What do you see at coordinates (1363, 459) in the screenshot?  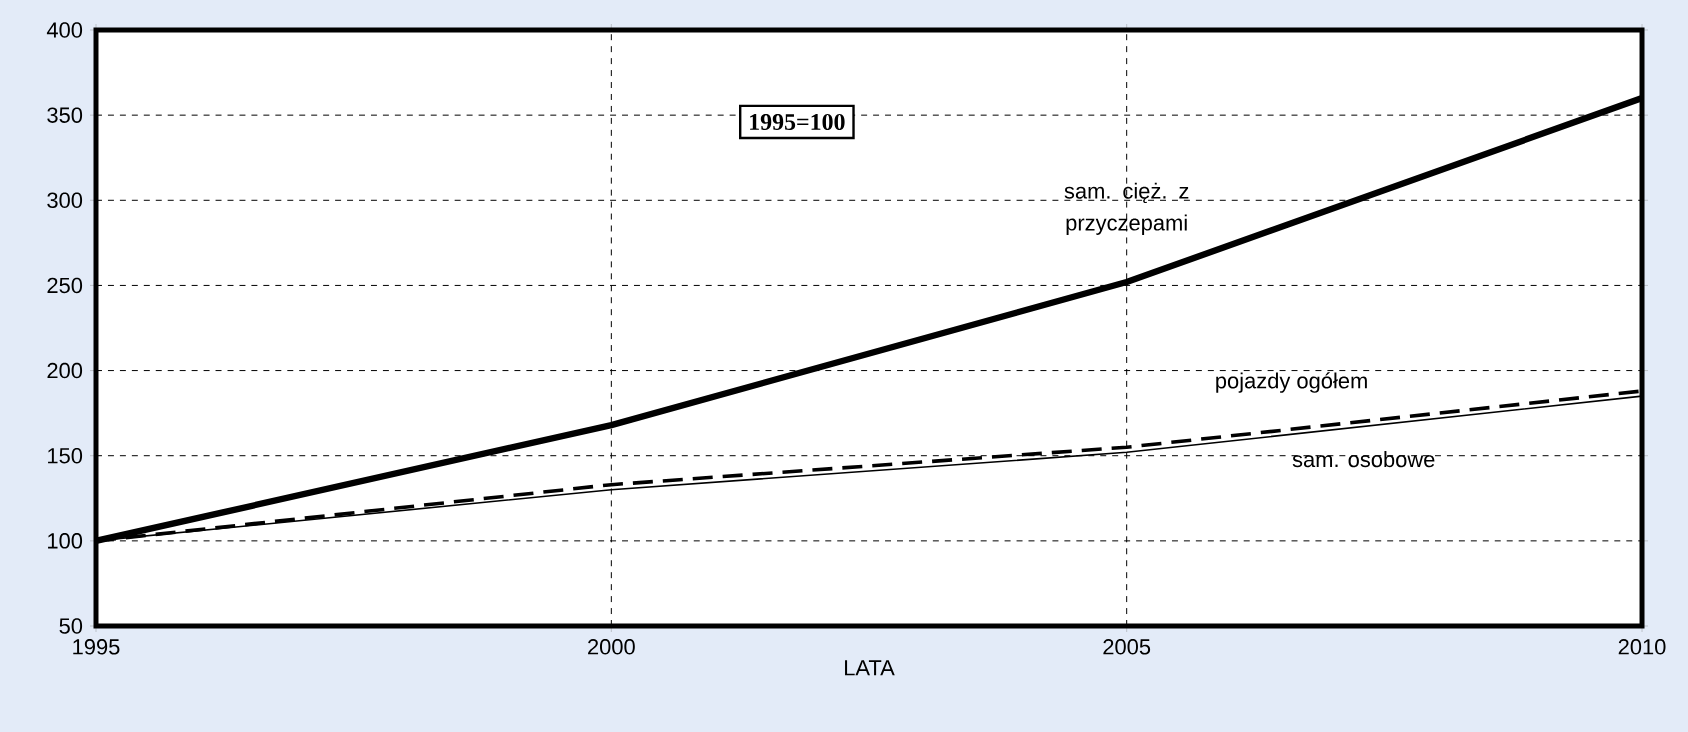 I see `series-label: sam. osobowe` at bounding box center [1363, 459].